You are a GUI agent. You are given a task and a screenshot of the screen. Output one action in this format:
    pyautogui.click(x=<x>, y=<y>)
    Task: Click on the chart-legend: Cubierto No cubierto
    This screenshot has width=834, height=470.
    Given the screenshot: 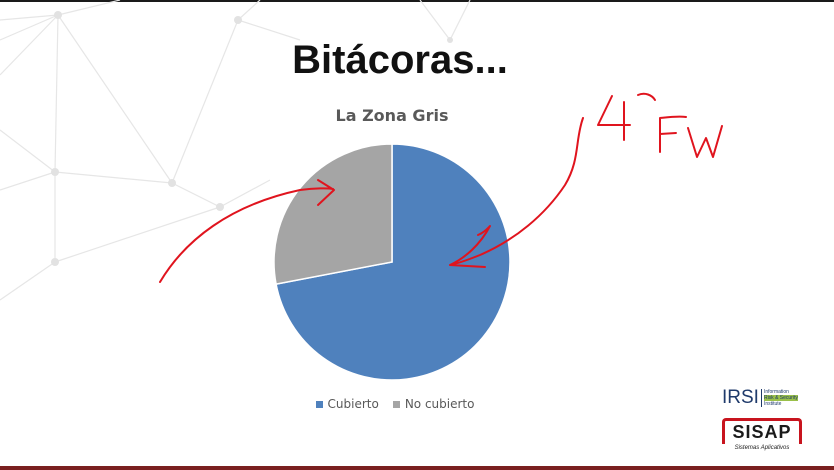 What is the action you would take?
    pyautogui.click(x=395, y=404)
    